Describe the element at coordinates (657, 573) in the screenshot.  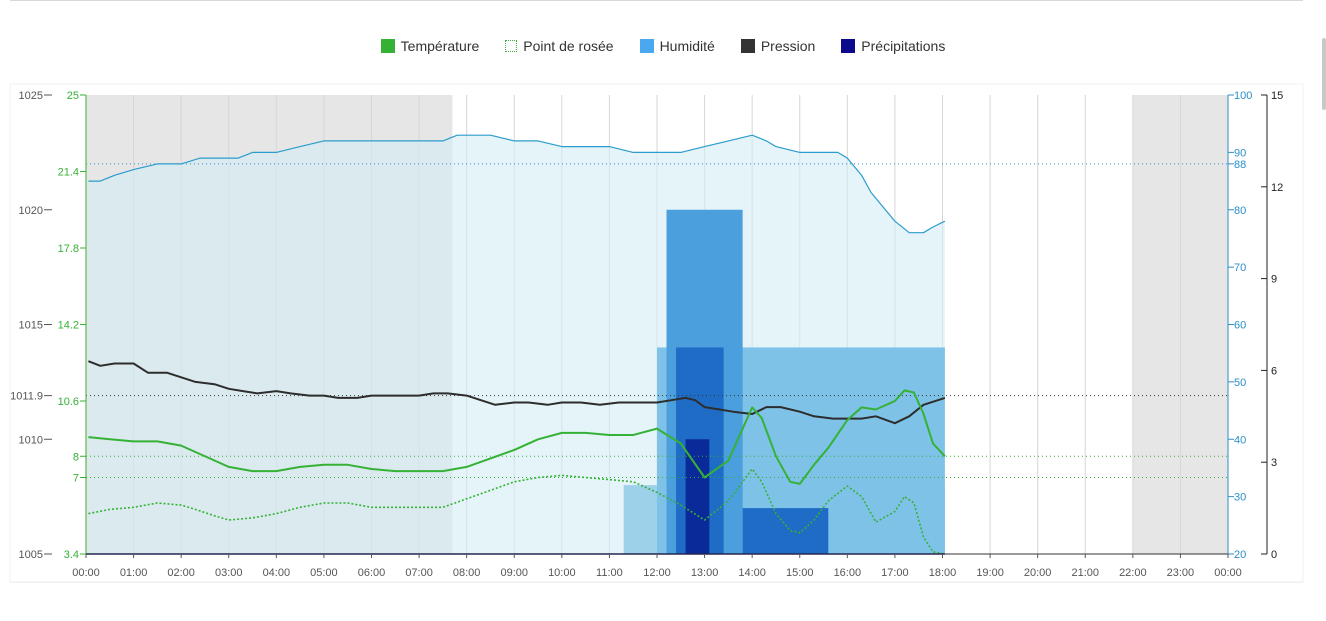
I see `x-tick-label: 12:00` at that location.